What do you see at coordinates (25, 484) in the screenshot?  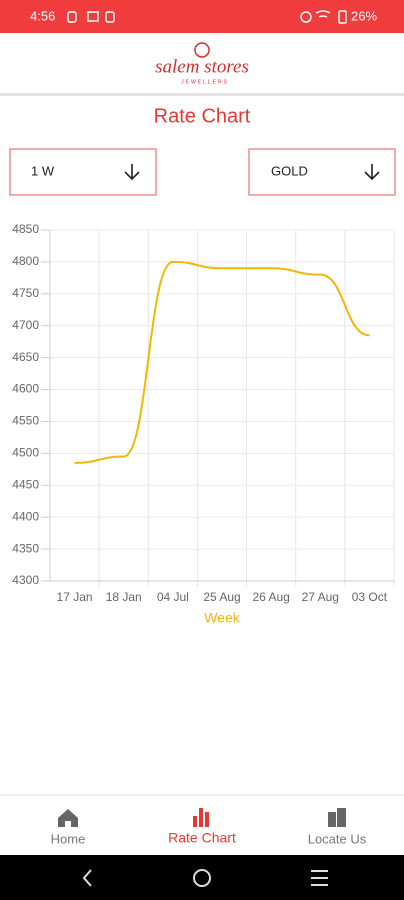 I see `y-tick-label: 4450` at bounding box center [25, 484].